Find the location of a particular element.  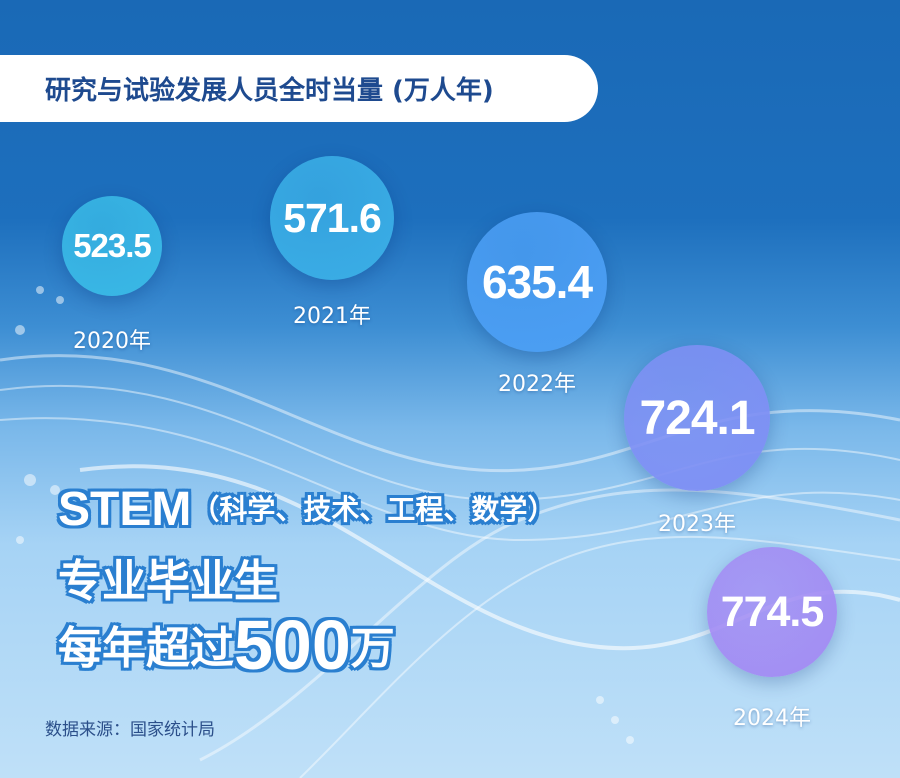

bubble-2022年: 635.4 is located at coordinates (537, 282).